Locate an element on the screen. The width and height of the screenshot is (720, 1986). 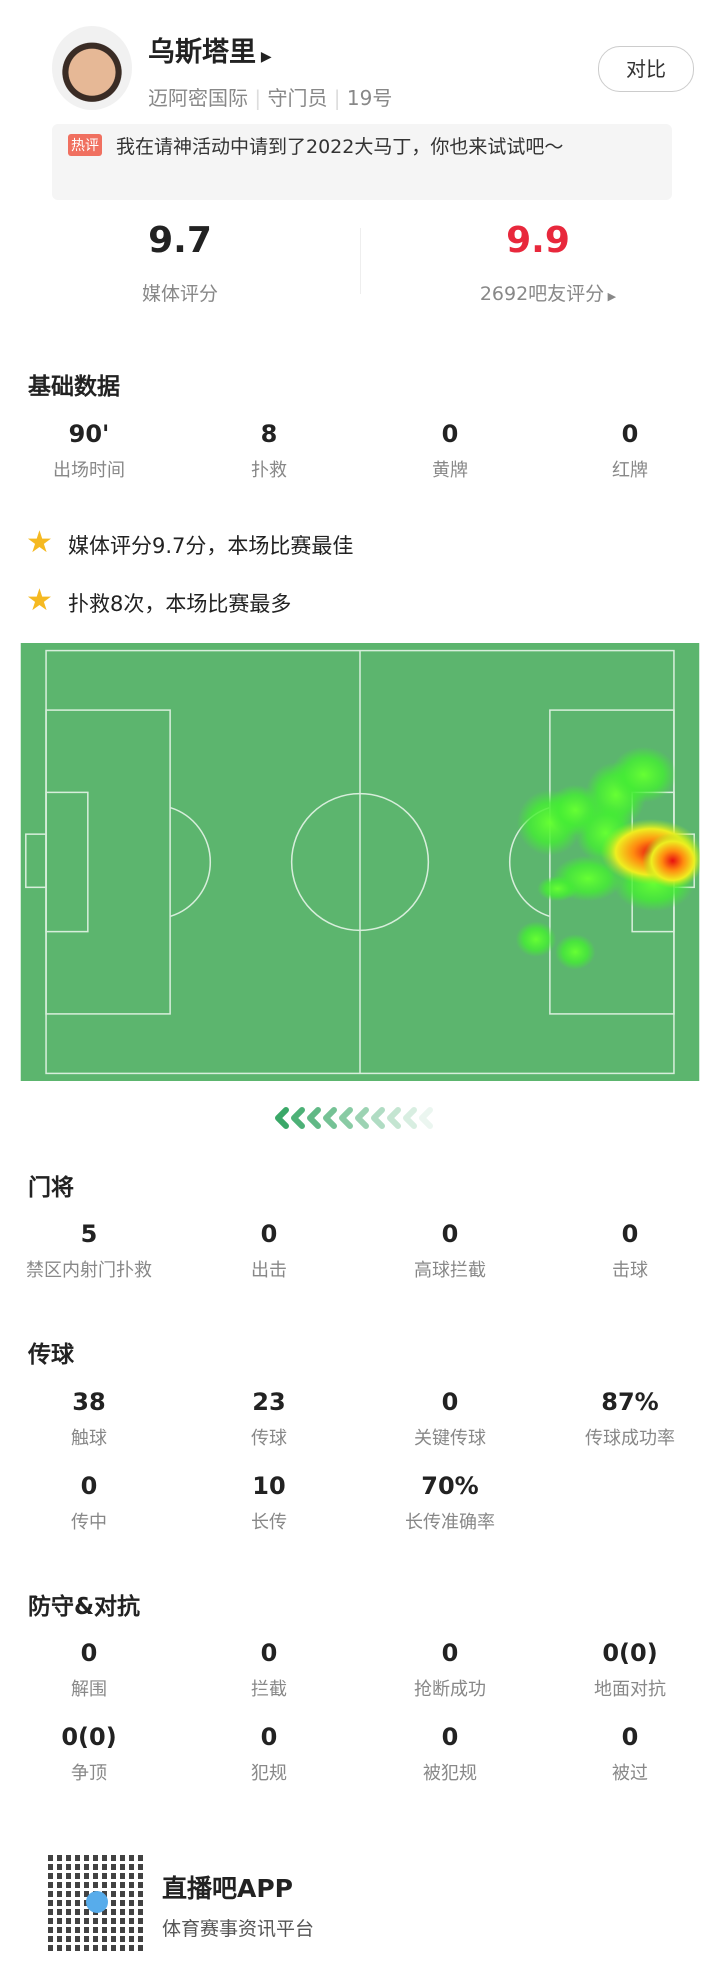
slogan: 体育赛事资讯平台 is located at coordinates (238, 1929).